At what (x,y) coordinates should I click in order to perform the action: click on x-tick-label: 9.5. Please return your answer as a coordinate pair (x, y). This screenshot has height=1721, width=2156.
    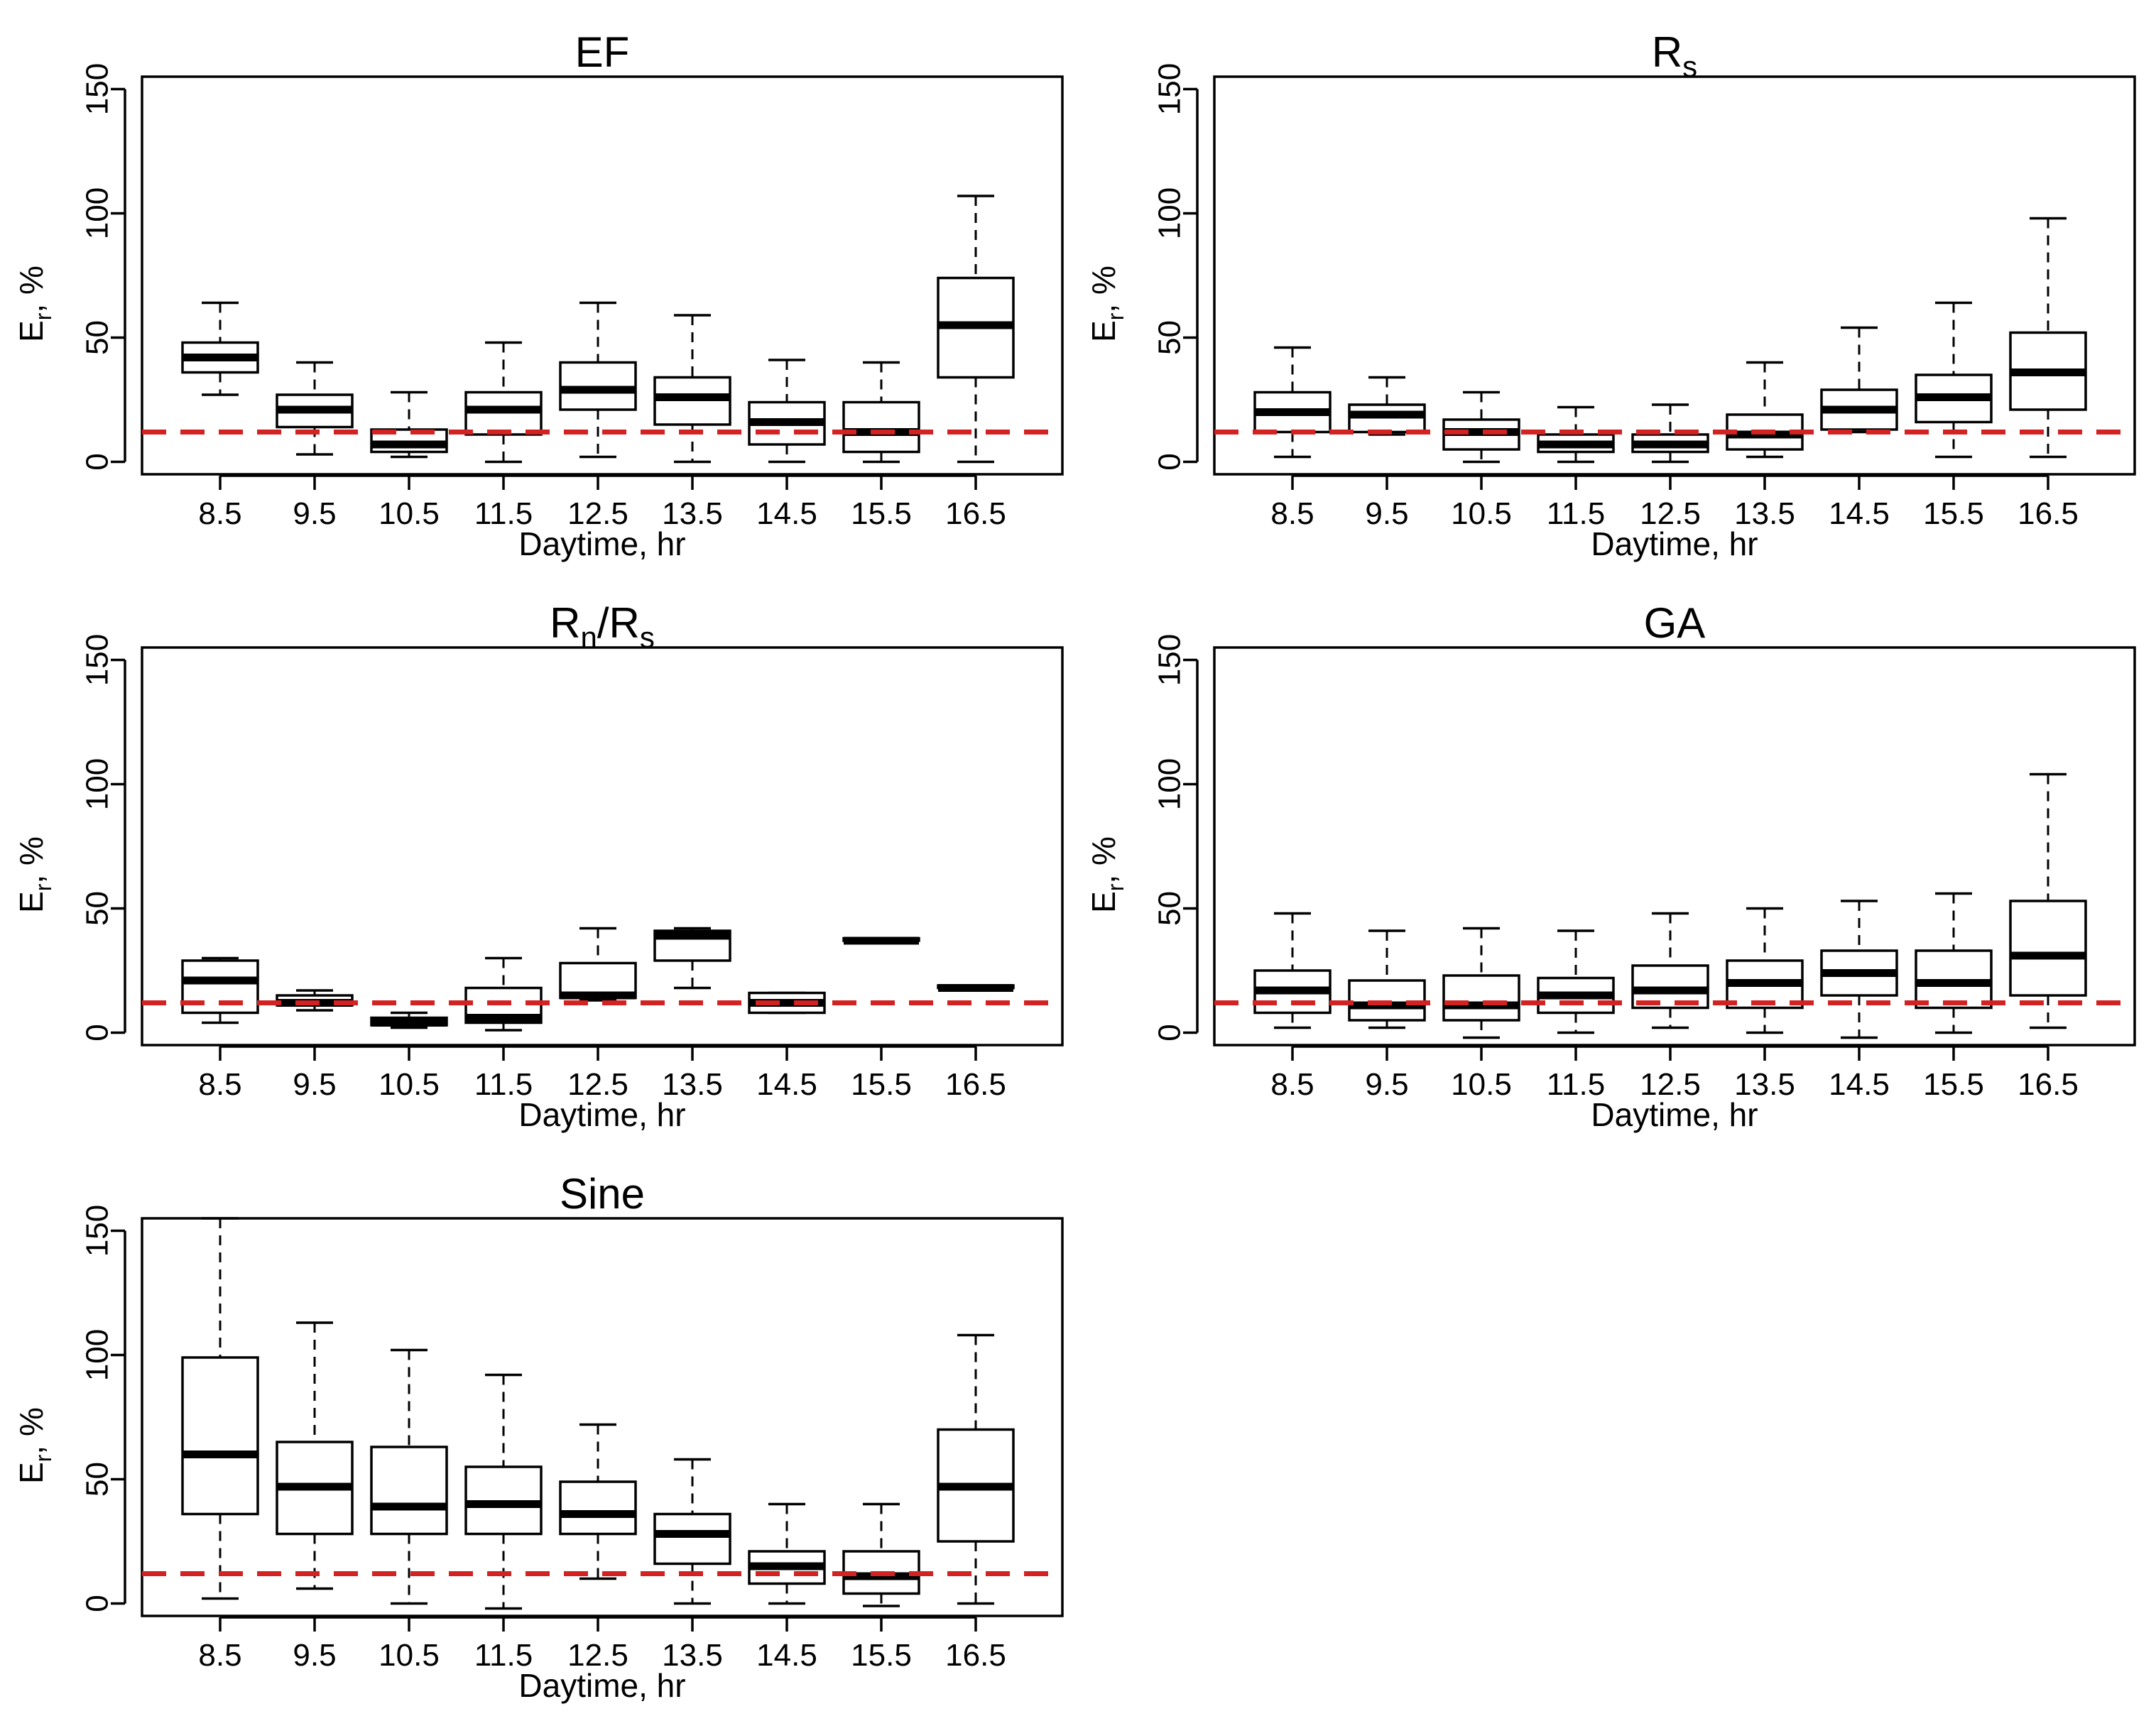
    Looking at the image, I should click on (1386, 513).